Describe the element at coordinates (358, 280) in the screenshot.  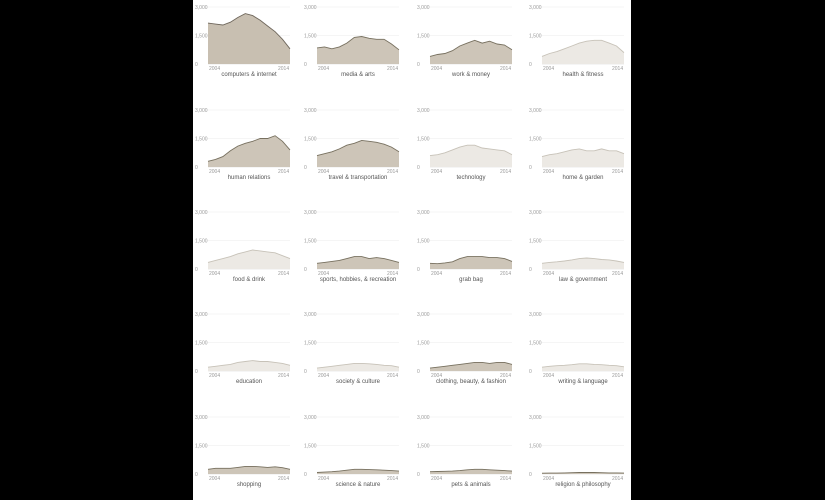
I see `chart-title: sports, hobbies, & recreation` at that location.